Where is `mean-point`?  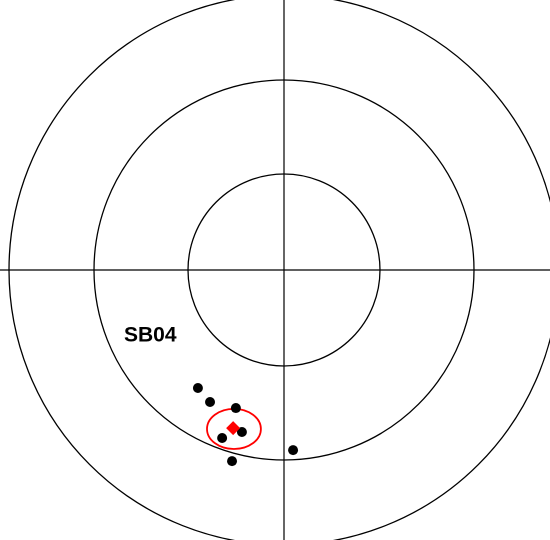
mean-point is located at coordinates (233, 428).